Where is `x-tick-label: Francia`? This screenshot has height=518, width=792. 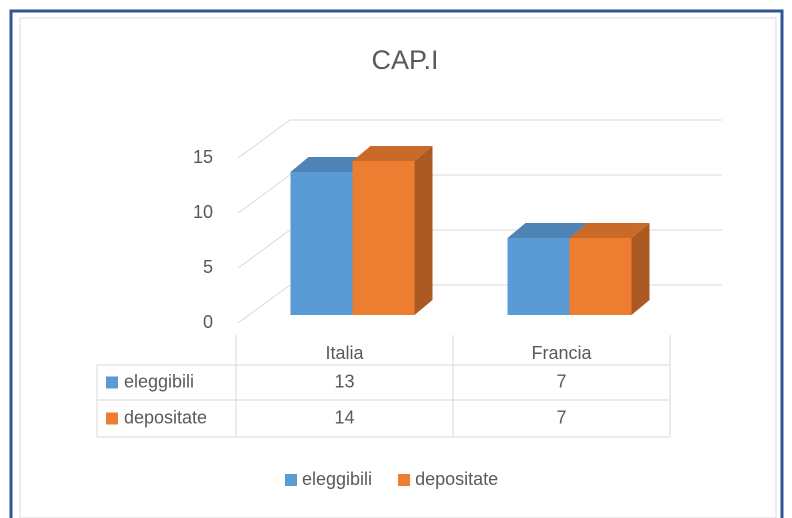 x-tick-label: Francia is located at coordinates (561, 353).